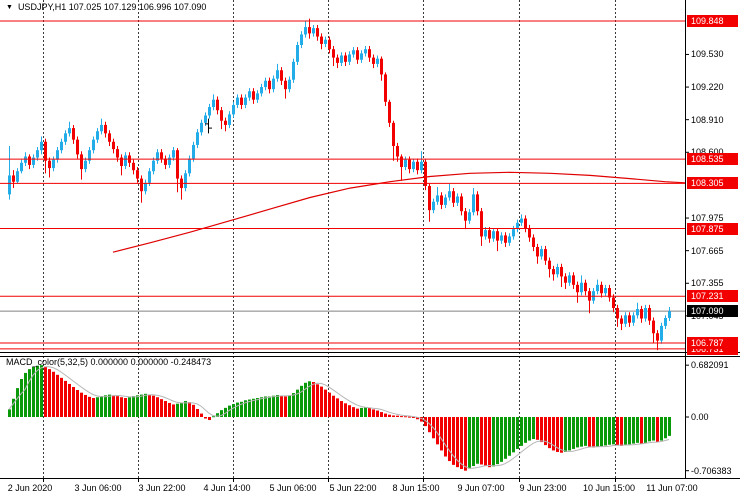 The height and width of the screenshot is (500, 740). What do you see at coordinates (9, 7) in the screenshot?
I see `symbol-marker-icon: ▼` at bounding box center [9, 7].